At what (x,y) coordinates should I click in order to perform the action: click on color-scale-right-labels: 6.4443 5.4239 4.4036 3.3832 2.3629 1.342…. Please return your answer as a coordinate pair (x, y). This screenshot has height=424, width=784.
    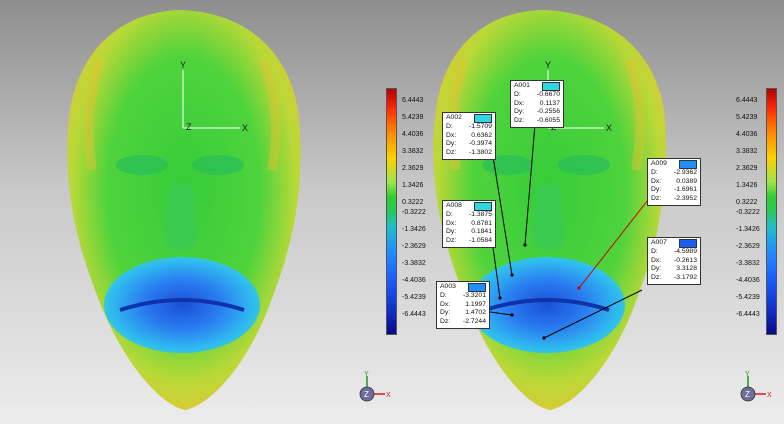
    Looking at the image, I should click on (751, 210).